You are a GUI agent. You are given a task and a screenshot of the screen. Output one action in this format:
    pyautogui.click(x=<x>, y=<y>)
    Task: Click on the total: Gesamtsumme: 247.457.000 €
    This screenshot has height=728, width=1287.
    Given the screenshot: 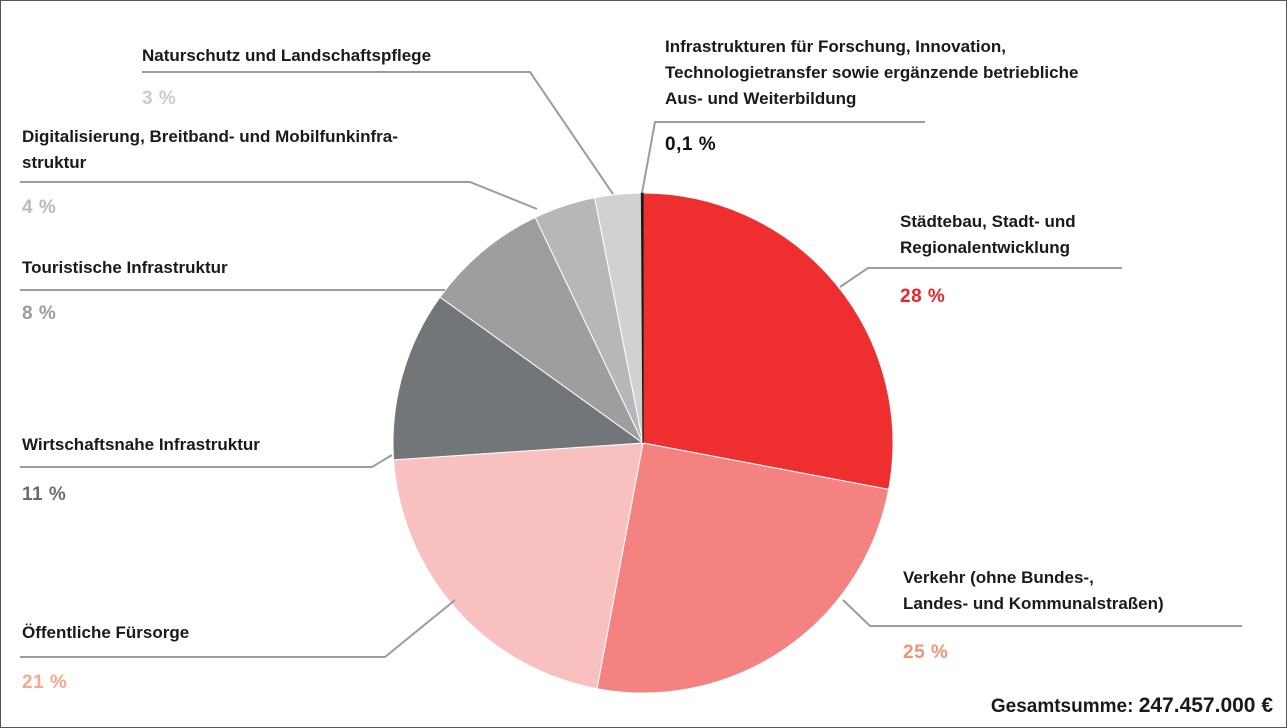 What is the action you would take?
    pyautogui.click(x=1132, y=706)
    